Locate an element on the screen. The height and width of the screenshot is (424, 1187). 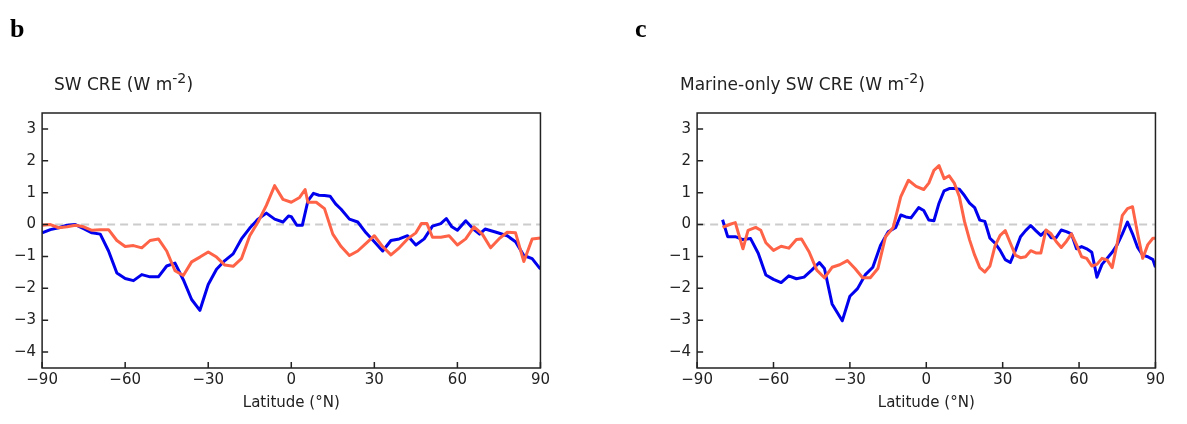
chart-title: Marine-only SW CRE (W m$^{-2}$) is located at coordinates (802, 82).